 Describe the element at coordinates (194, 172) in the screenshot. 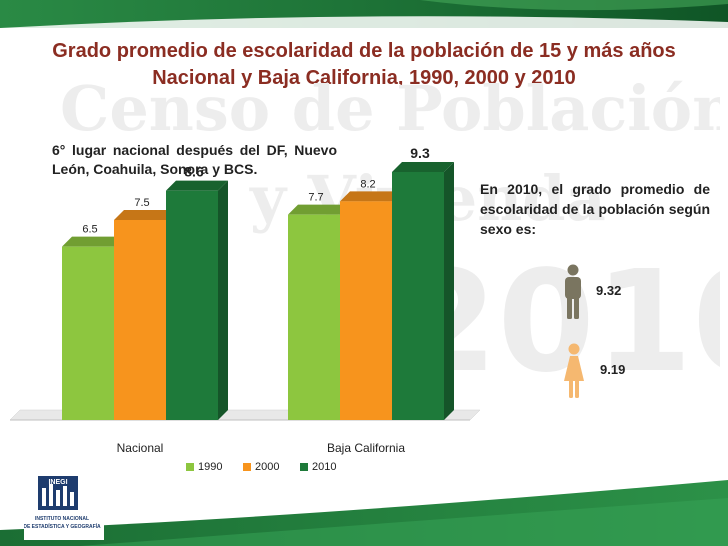

I see `data-label-0-2010: 8.6` at that location.